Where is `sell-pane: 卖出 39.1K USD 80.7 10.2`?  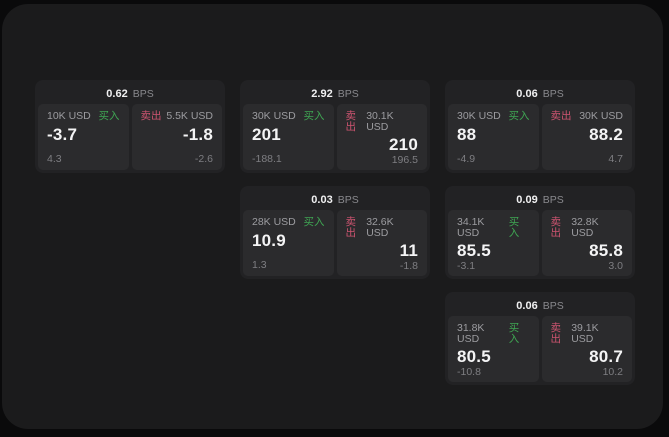
sell-pane: 卖出 39.1K USD 80.7 10.2 is located at coordinates (586, 349).